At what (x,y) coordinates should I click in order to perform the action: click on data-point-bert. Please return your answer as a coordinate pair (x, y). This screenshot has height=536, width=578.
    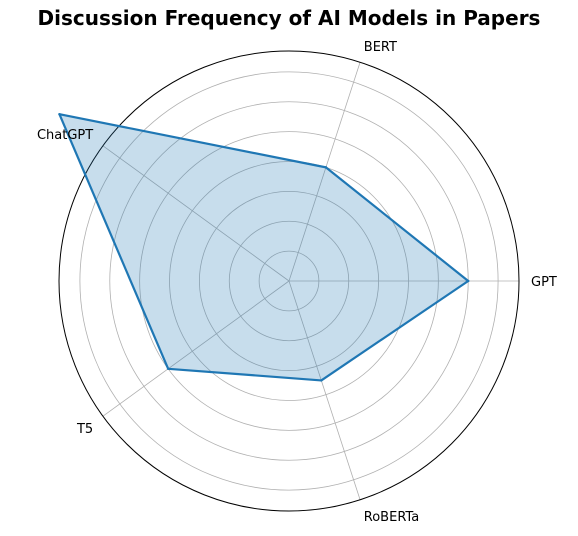
    Looking at the image, I should click on (326, 167).